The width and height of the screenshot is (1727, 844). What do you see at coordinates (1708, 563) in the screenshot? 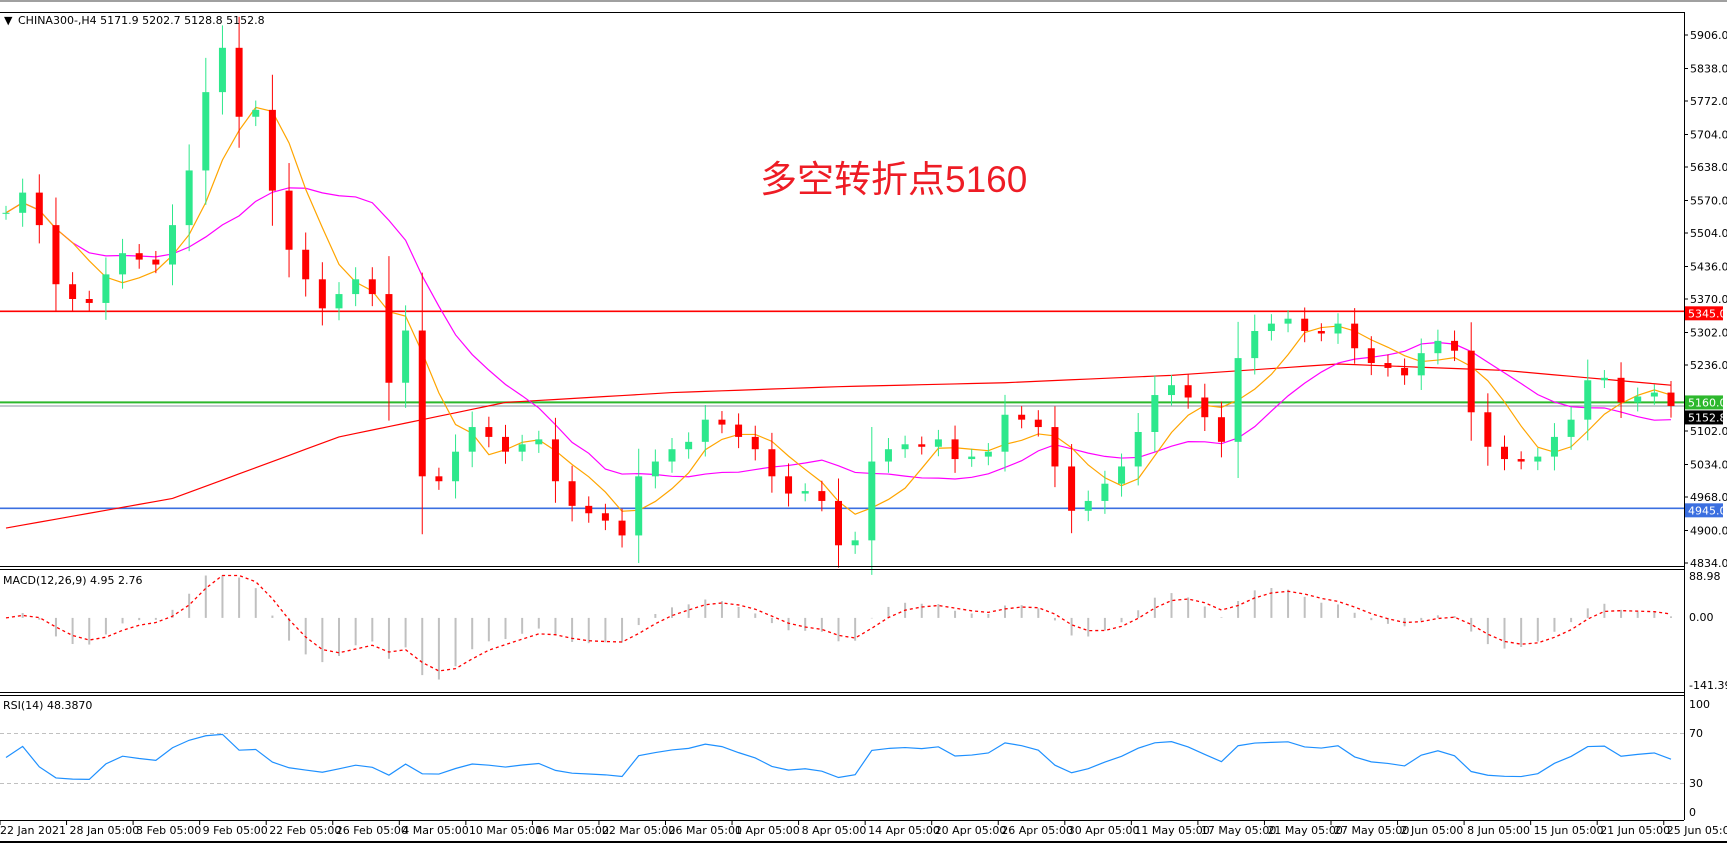
I see `price-tick-label: 4834.0` at bounding box center [1708, 563].